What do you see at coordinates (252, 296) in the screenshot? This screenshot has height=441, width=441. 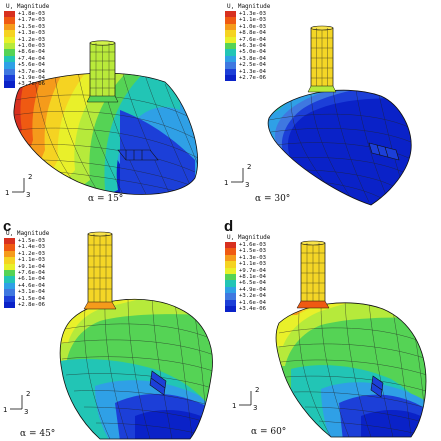 I see `legend-value: +3.2e-04` at bounding box center [252, 296].